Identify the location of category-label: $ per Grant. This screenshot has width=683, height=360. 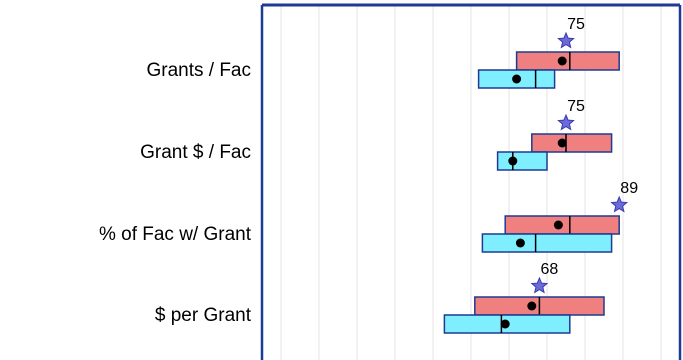
(203, 315).